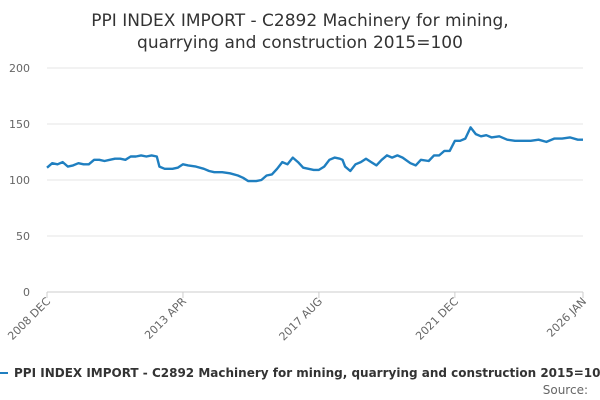 The image size is (600, 400). What do you see at coordinates (566, 317) in the screenshot?
I see `x-tick-label: 2026 JAN` at bounding box center [566, 317].